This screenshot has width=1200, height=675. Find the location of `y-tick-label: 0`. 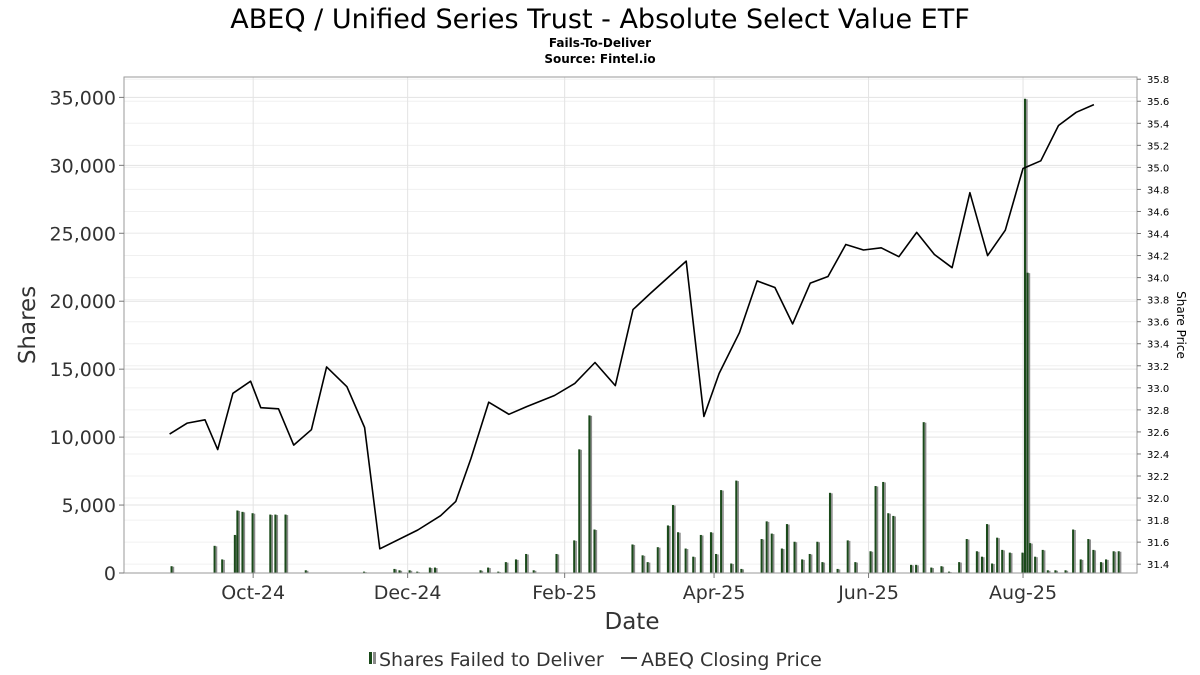

y-tick-label: 0 is located at coordinates (110, 574).